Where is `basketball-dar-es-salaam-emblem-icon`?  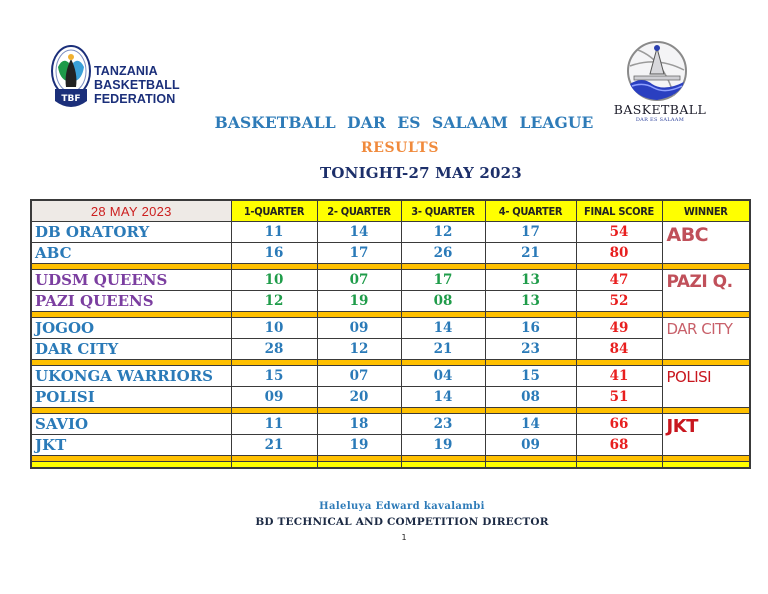 basketball-dar-es-salaam-emblem-icon is located at coordinates (657, 71).